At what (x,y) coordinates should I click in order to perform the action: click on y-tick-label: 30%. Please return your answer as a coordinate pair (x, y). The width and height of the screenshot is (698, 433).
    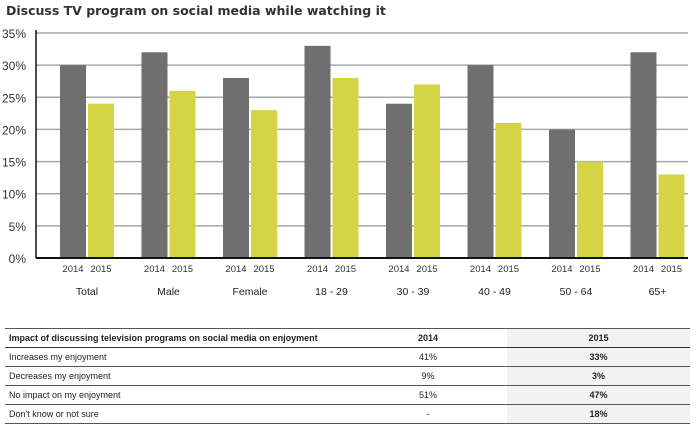
    Looking at the image, I should click on (14, 66).